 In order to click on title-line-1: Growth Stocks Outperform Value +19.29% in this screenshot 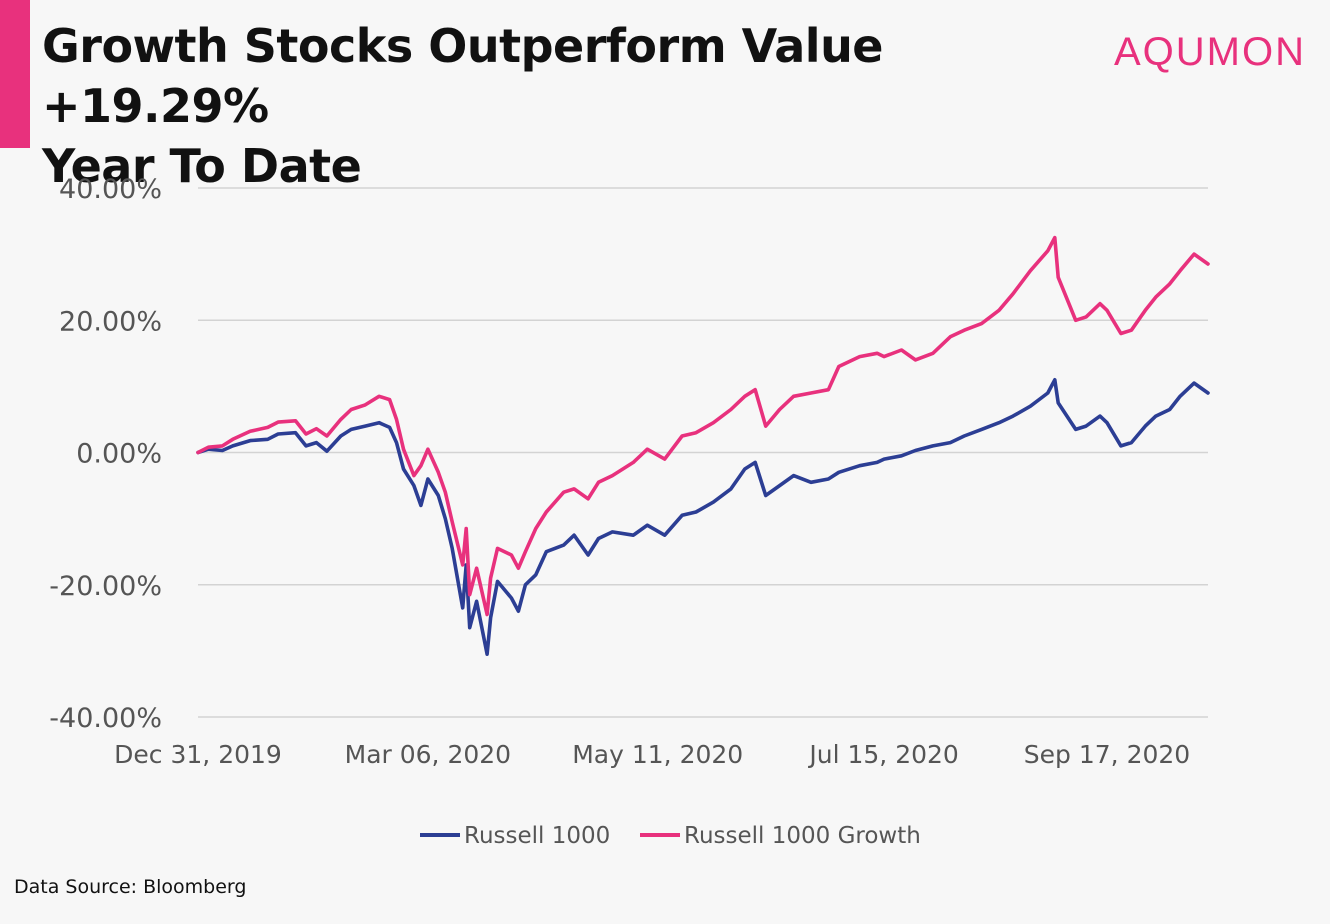, I will do `click(463, 76)`.